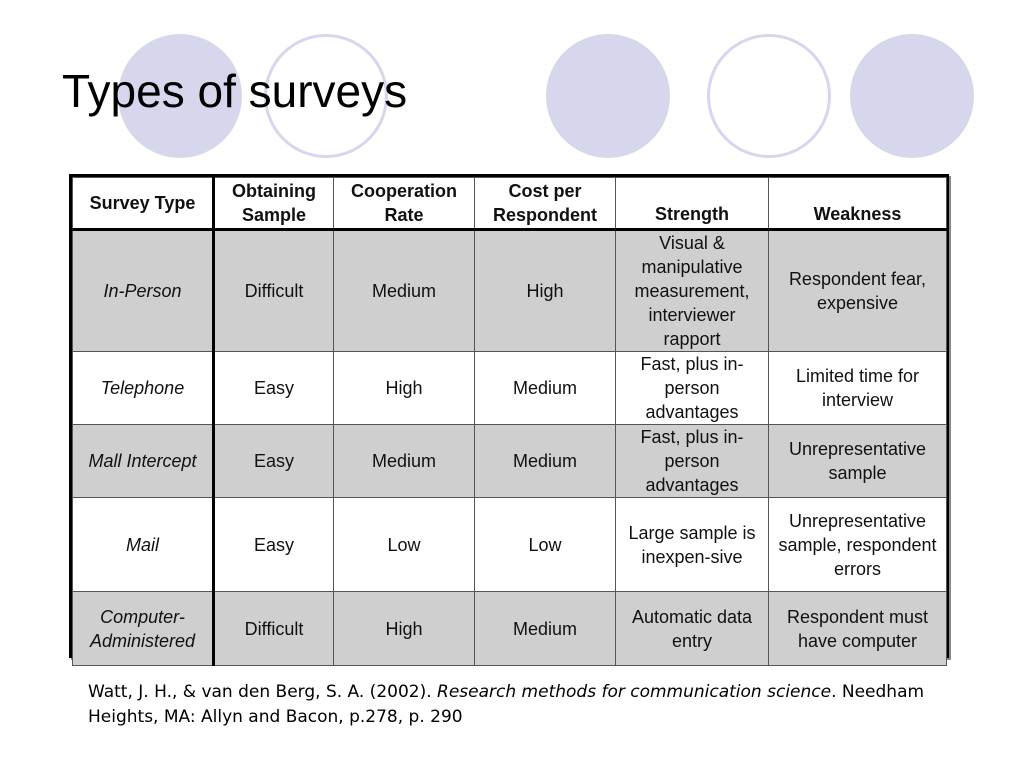 The image size is (1024, 768). Describe the element at coordinates (857, 388) in the screenshot. I see `cell-weakness: Limited time for interview` at that location.